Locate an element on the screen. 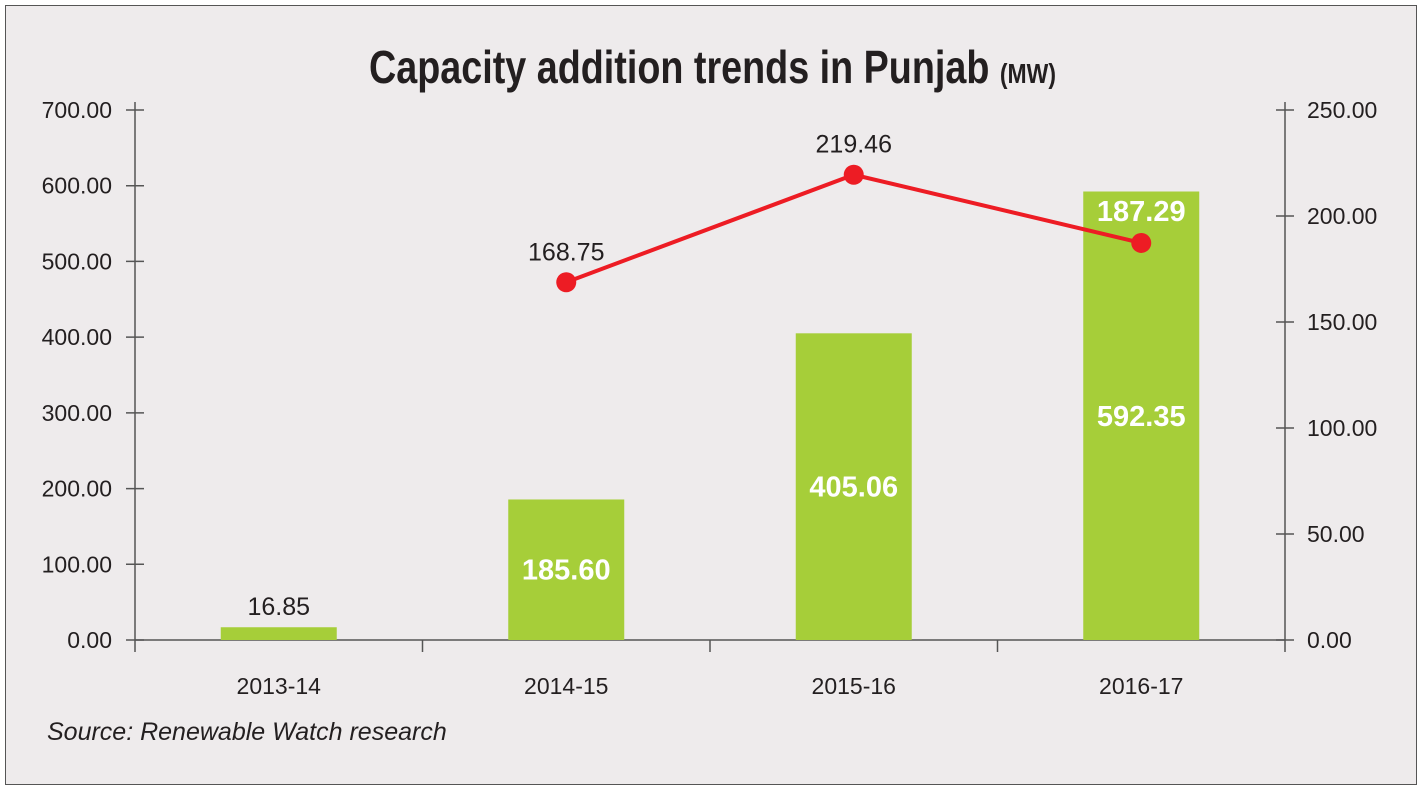  line-value-label: 168.75 is located at coordinates (566, 252).